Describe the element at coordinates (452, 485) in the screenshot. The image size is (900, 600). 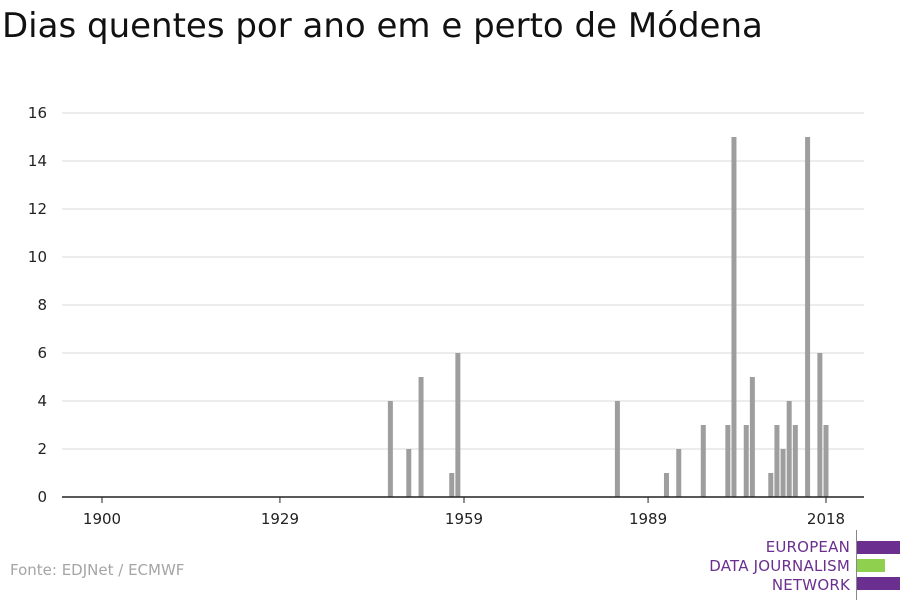
I see `bar-1957` at that location.